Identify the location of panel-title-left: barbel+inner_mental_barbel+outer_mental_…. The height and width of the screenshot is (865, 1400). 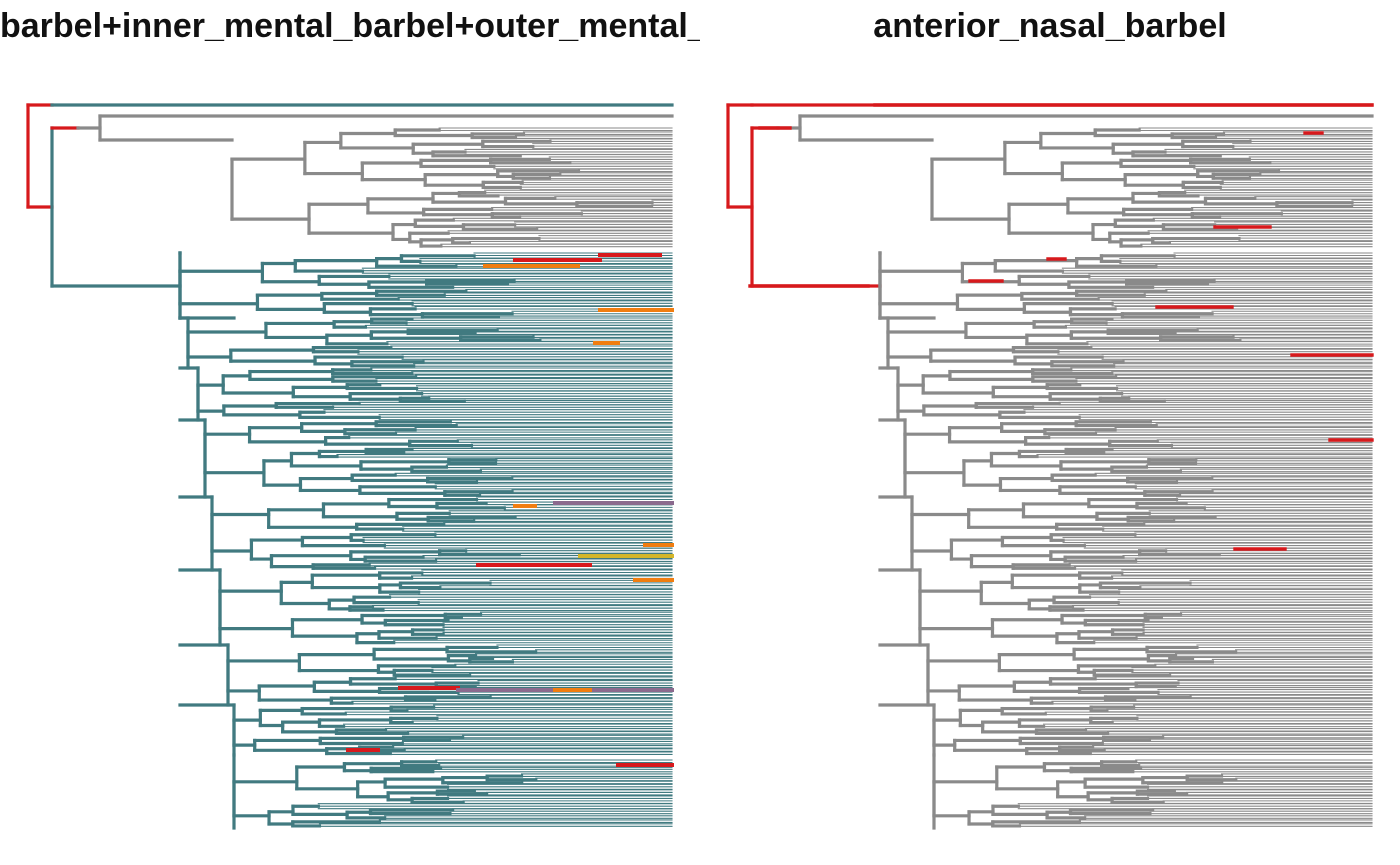
(350, 26).